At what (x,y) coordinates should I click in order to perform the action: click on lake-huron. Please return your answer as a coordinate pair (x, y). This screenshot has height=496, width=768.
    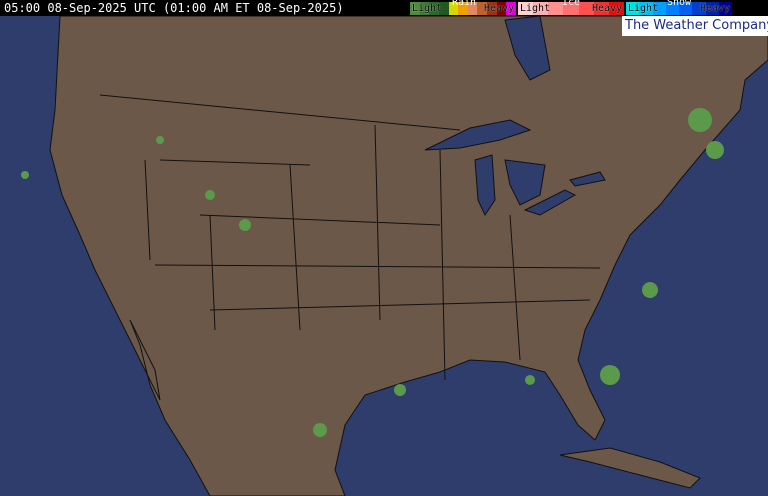
    Looking at the image, I should click on (525, 182).